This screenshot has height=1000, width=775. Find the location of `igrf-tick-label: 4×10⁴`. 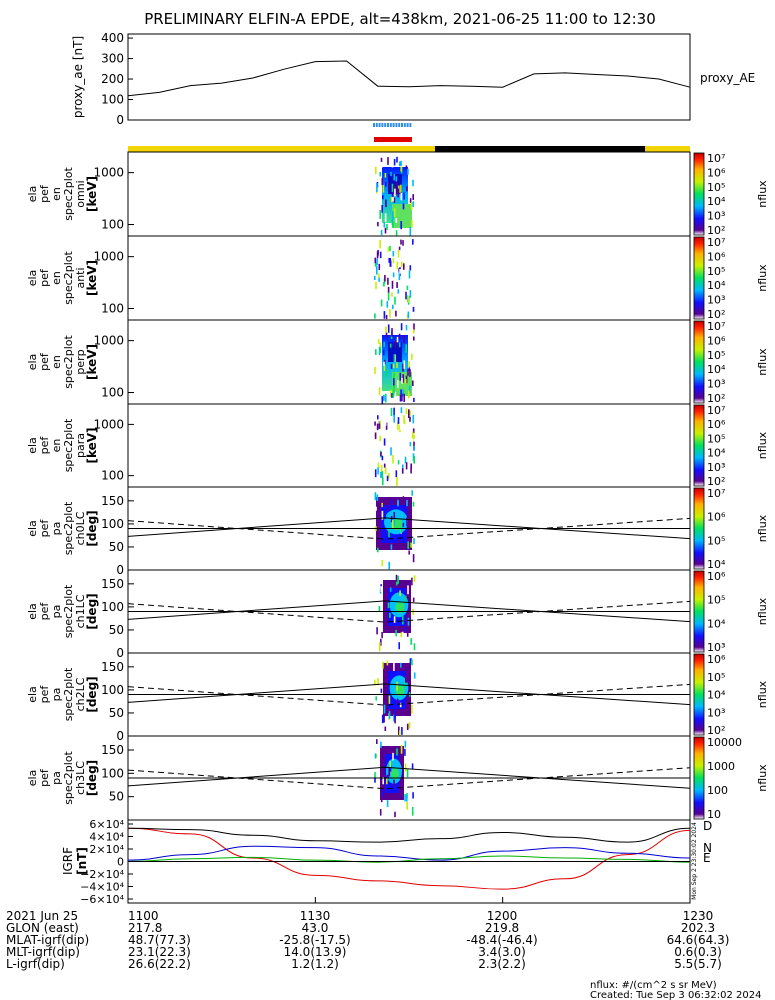

igrf-tick-label: 4×10⁴ is located at coordinates (106, 837).